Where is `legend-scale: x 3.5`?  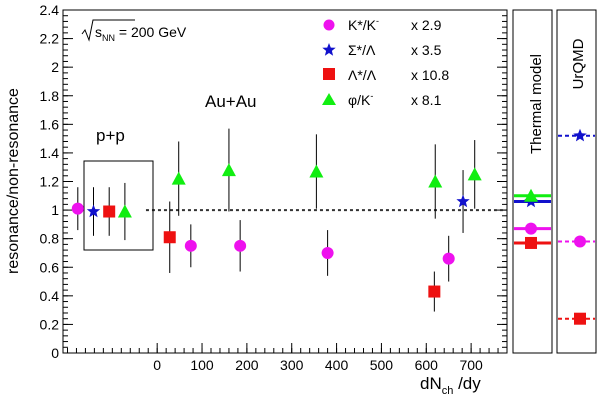
legend-scale: x 3.5 is located at coordinates (426, 50).